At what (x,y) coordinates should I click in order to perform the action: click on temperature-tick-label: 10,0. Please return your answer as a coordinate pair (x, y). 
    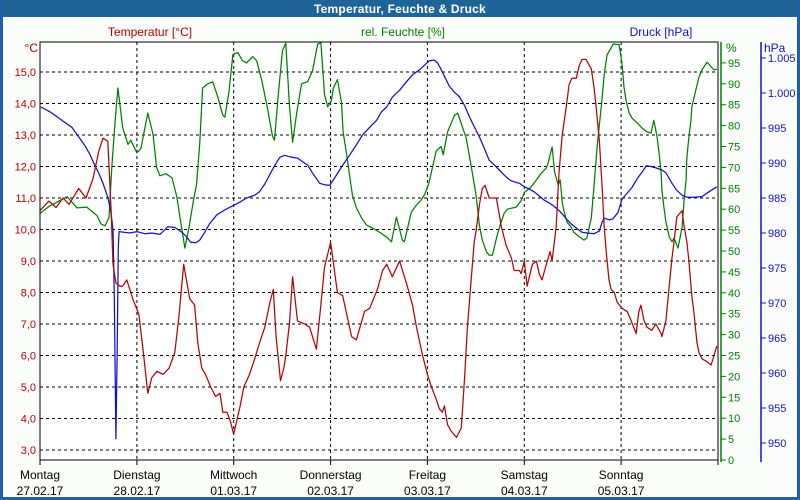
    Looking at the image, I should click on (25, 231).